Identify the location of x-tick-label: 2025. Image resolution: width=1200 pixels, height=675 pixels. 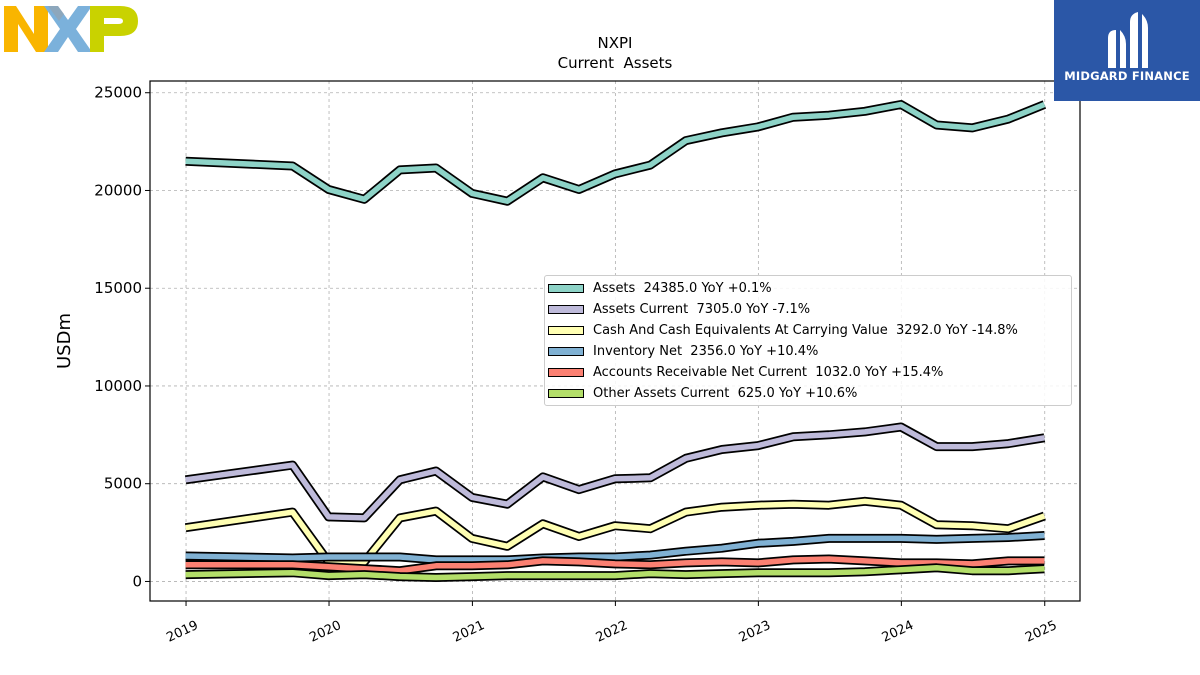
(1041, 632).